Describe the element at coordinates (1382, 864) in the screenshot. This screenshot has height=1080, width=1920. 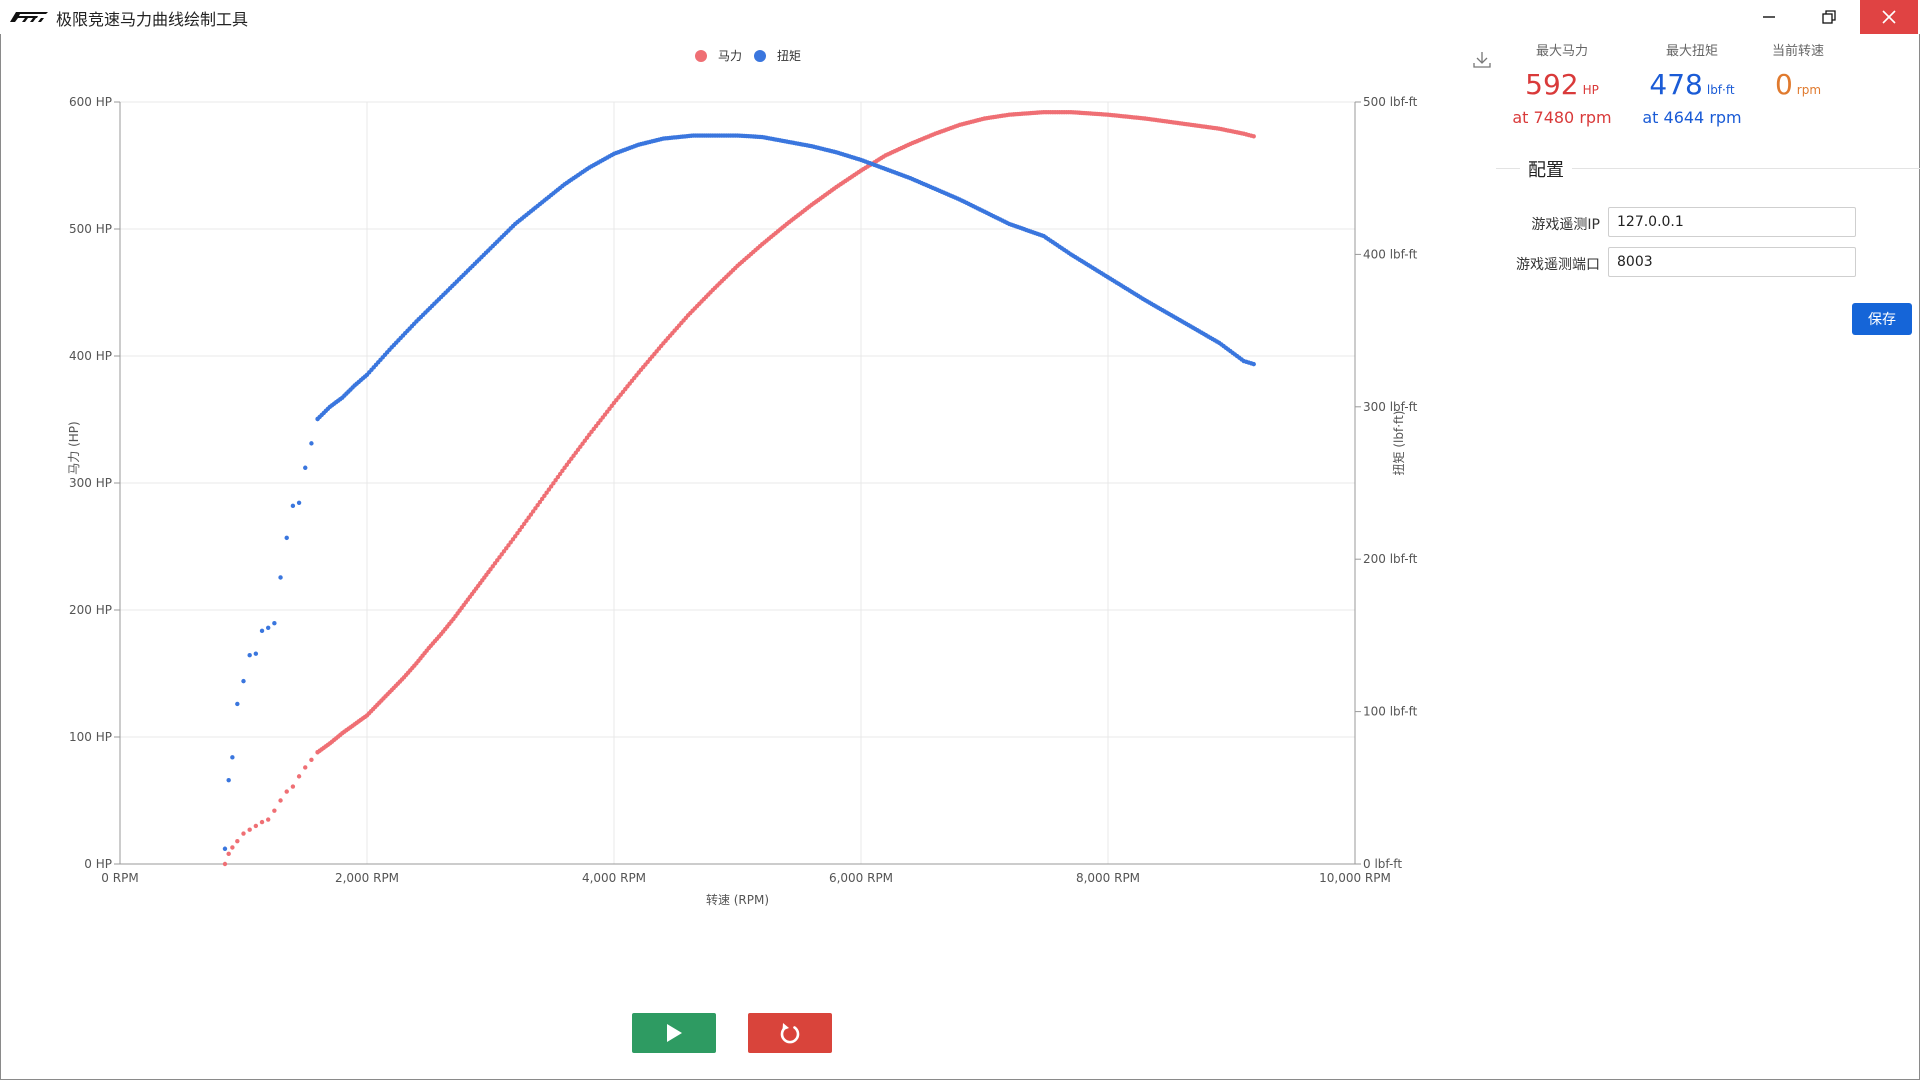
I see `y-right-tick-label: 0 lbf-ft` at that location.